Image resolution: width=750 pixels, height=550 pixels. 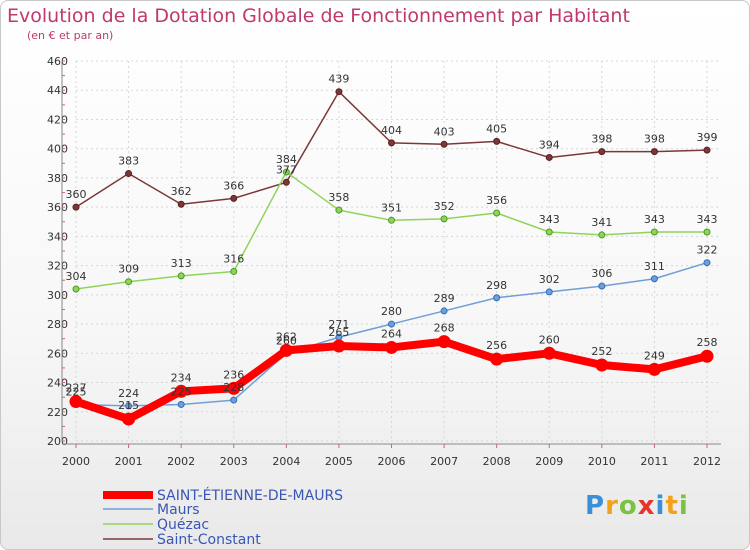 What do you see at coordinates (234, 461) in the screenshot?
I see `x-tick-label: 2003` at bounding box center [234, 461].